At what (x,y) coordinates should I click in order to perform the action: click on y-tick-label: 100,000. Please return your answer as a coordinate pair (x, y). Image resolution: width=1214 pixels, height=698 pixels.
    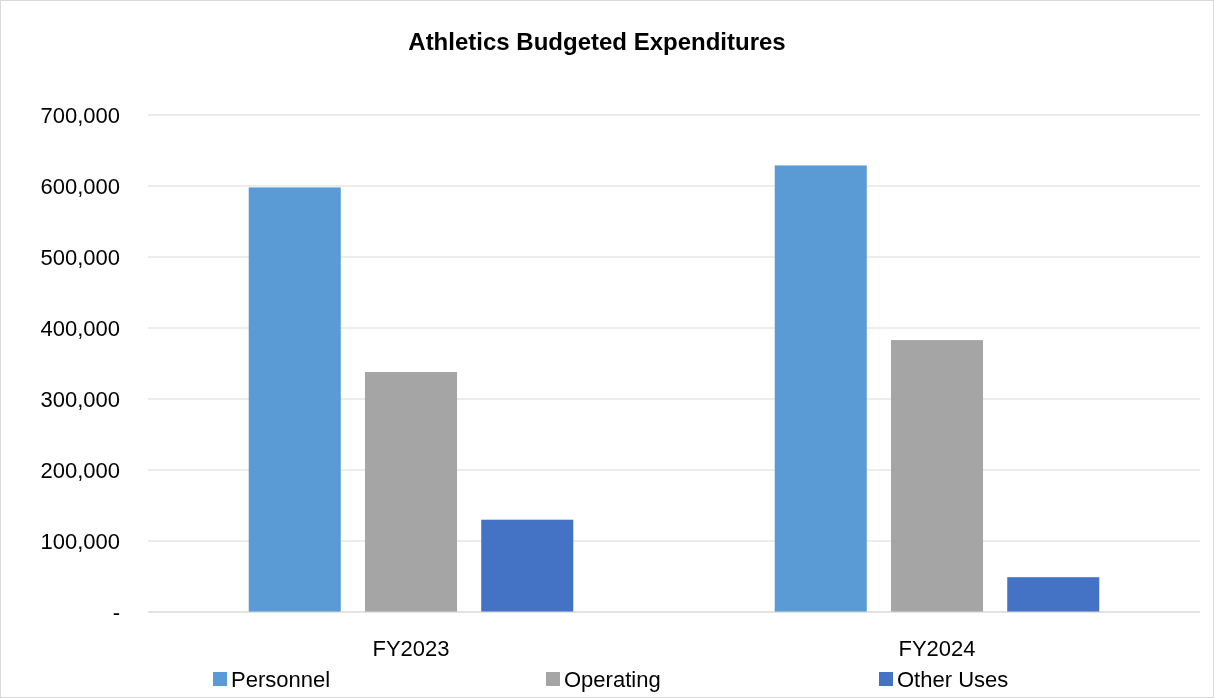
    Looking at the image, I should click on (80, 541).